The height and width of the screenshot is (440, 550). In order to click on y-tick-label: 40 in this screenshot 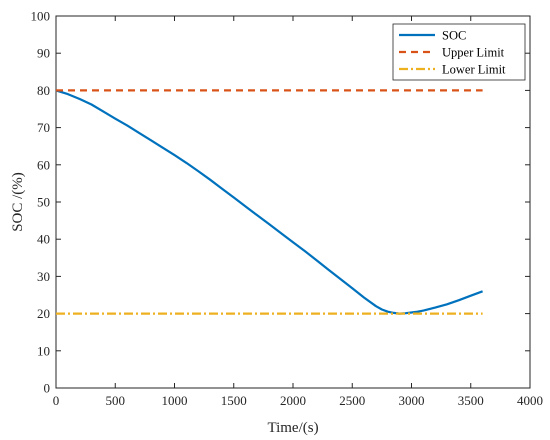, I will do `click(43, 239)`.